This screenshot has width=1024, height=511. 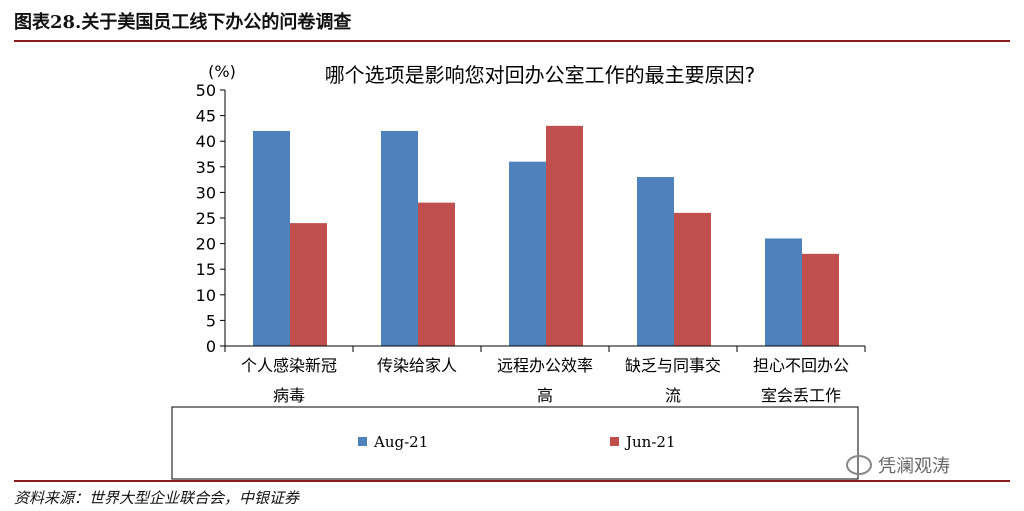 What do you see at coordinates (206, 218) in the screenshot?
I see `y-tick-label: 25` at bounding box center [206, 218].